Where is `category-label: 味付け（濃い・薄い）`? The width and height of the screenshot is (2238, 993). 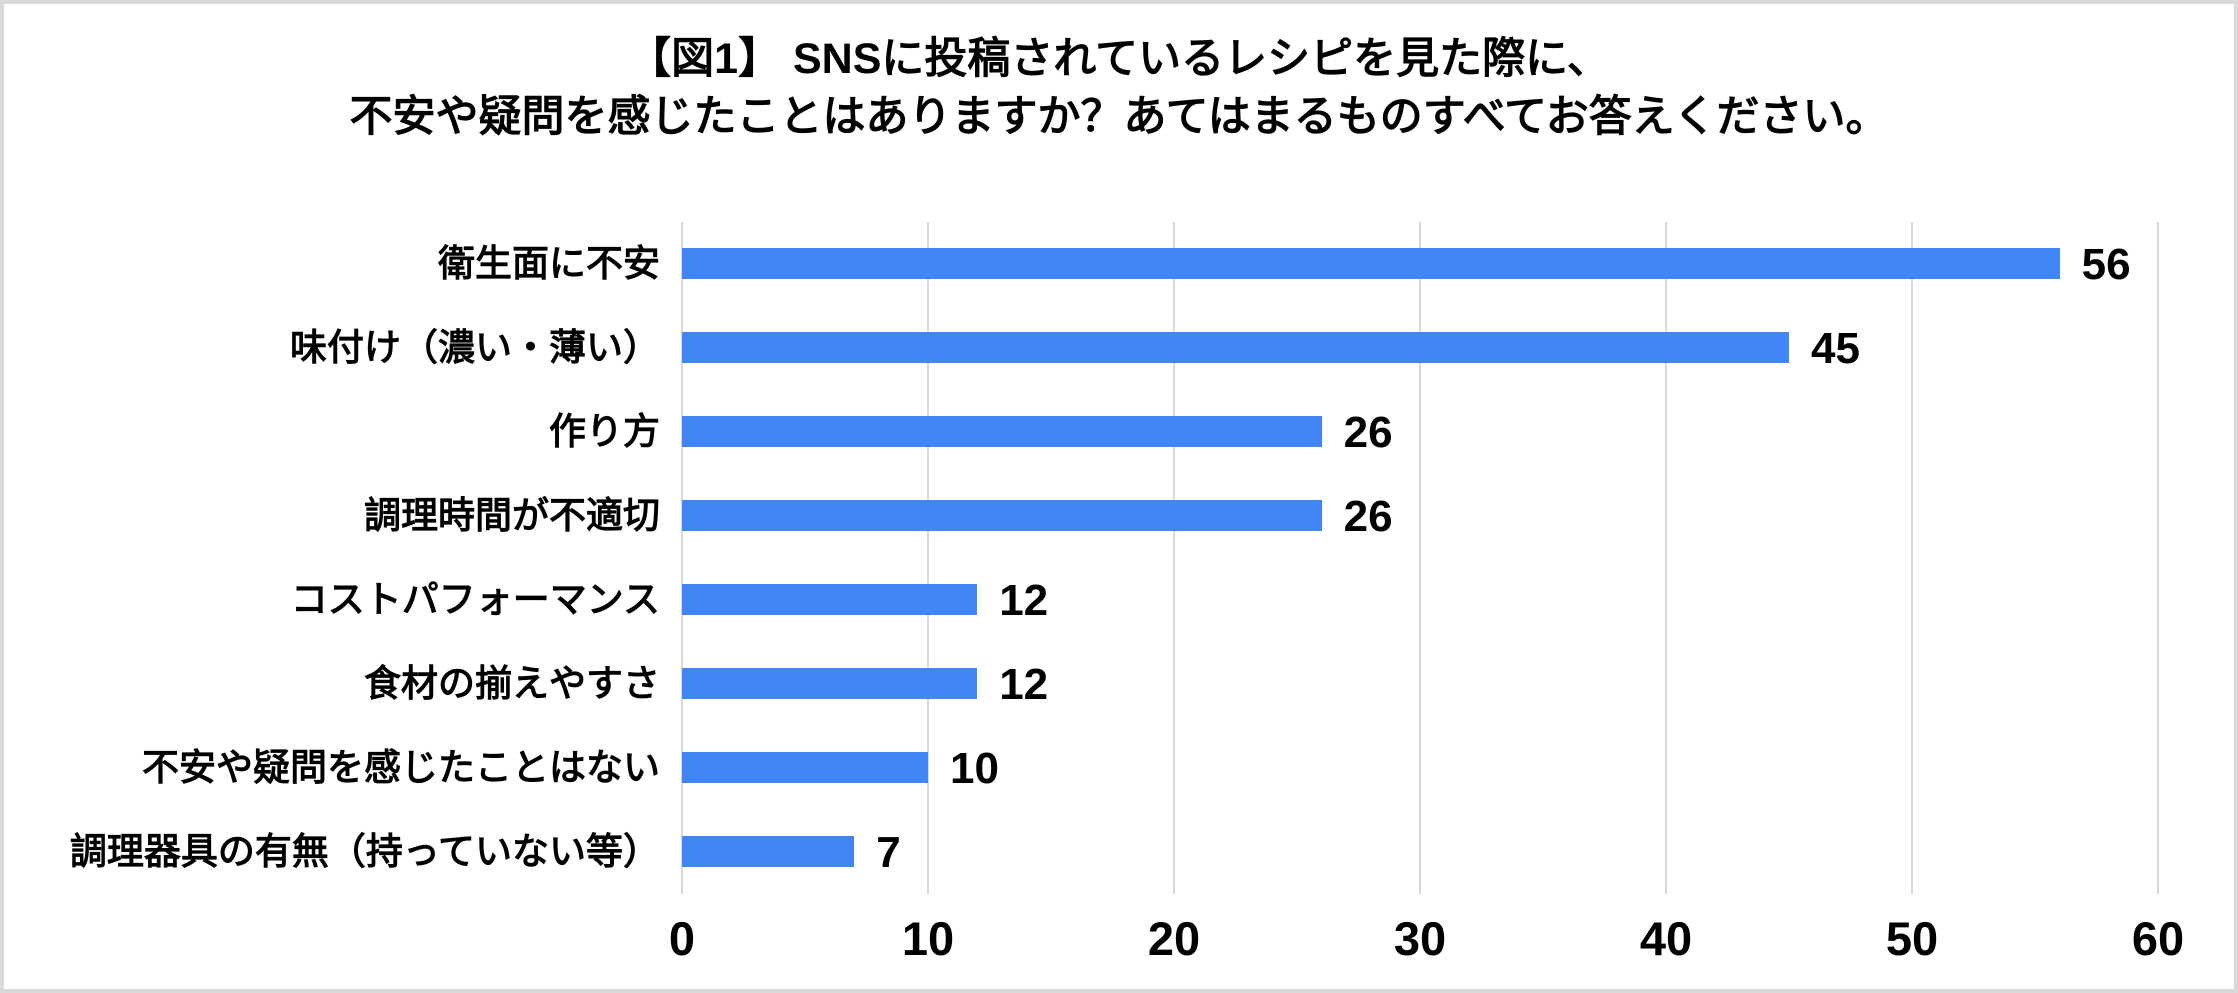 category-label: 味付け（濃い・薄い） is located at coordinates (475, 347).